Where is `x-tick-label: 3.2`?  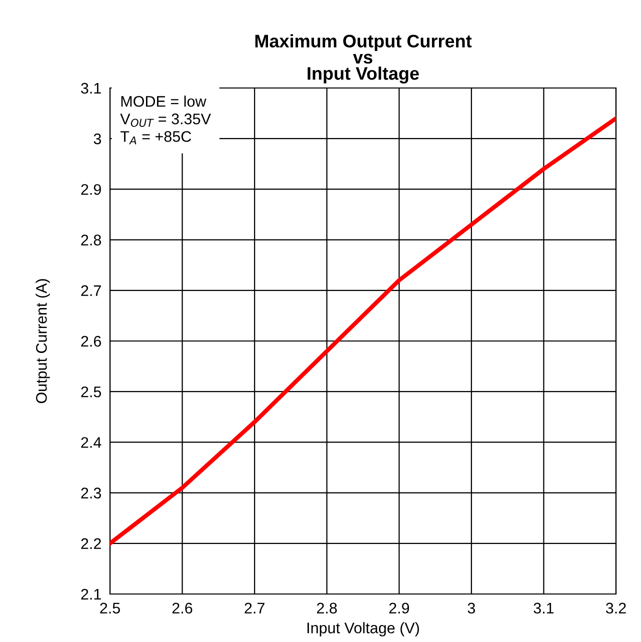
x-tick-label: 3.2 is located at coordinates (616, 608).